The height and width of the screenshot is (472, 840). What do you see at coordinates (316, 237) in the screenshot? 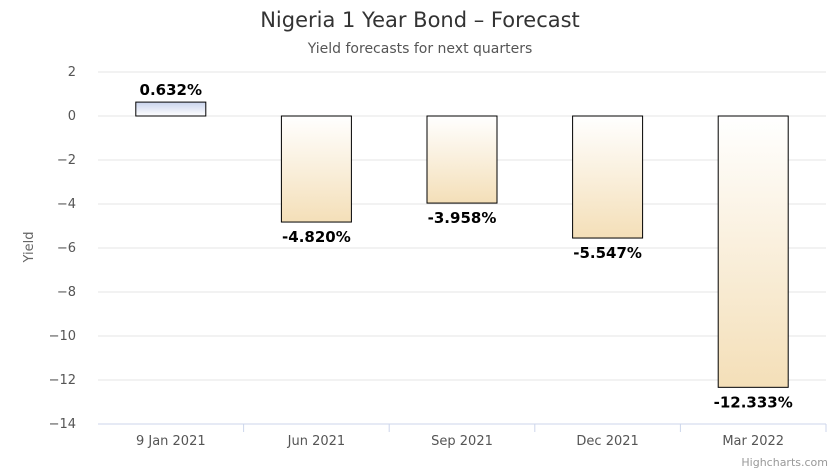
I see `data-label: -4.820%` at bounding box center [316, 237].